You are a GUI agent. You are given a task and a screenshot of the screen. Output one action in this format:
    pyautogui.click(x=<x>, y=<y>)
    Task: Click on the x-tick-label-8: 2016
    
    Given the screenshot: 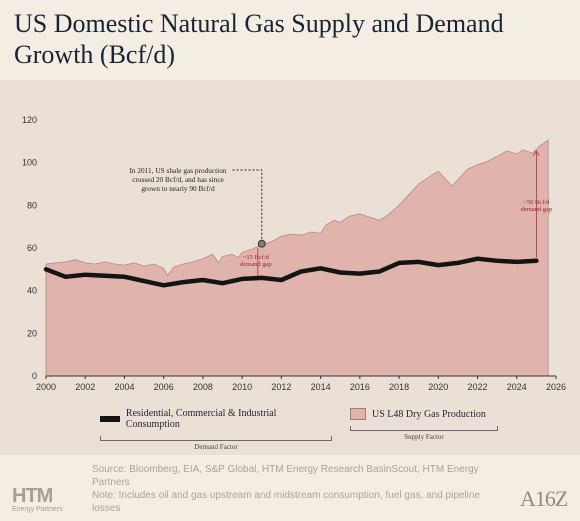 What is the action you would take?
    pyautogui.click(x=360, y=387)
    